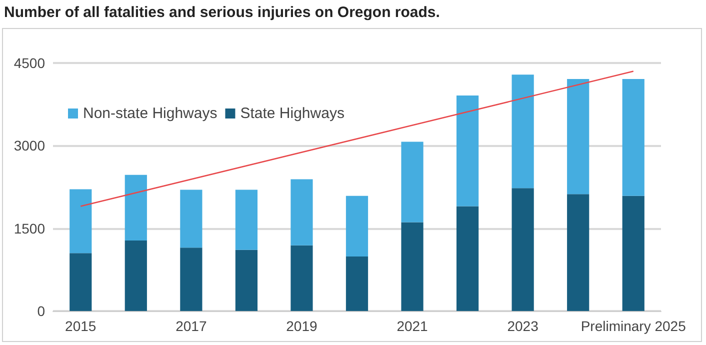  I want to click on x-tick-label: 2021, so click(412, 326).